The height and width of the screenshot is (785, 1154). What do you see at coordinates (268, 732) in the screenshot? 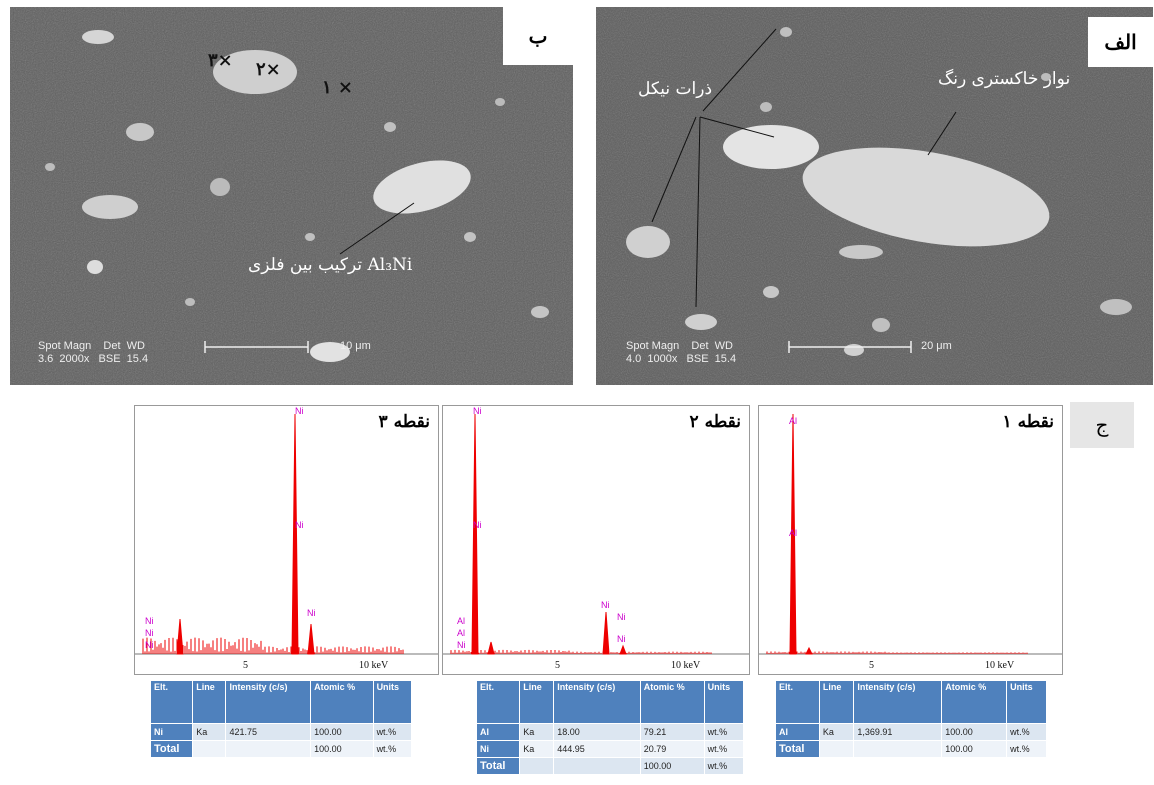
I see `table-cell: 421.75` at bounding box center [268, 732].